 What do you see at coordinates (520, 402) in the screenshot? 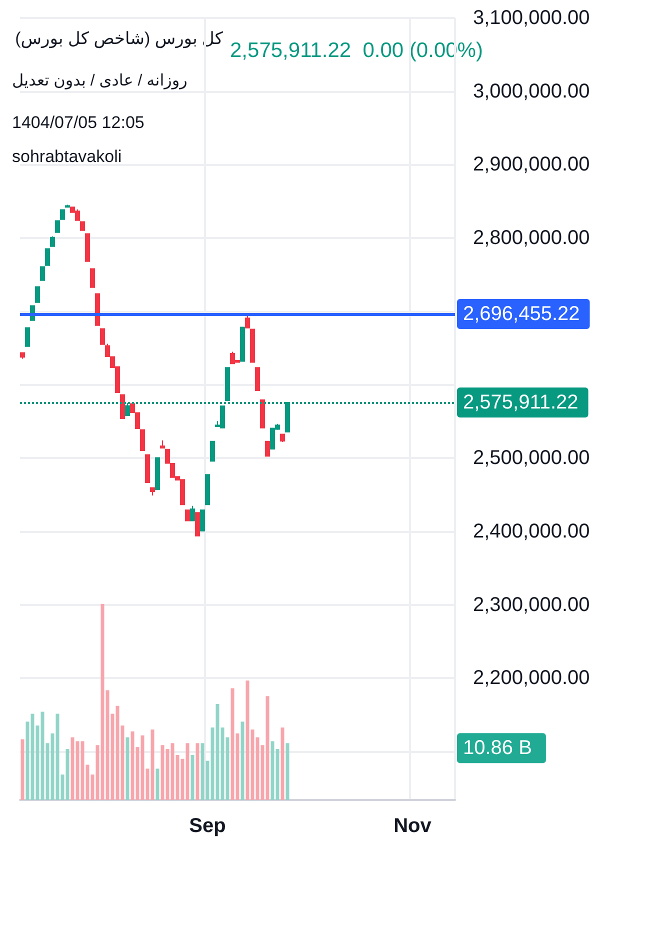
I see `ref-line-label: 2,575,911.22` at bounding box center [520, 402].